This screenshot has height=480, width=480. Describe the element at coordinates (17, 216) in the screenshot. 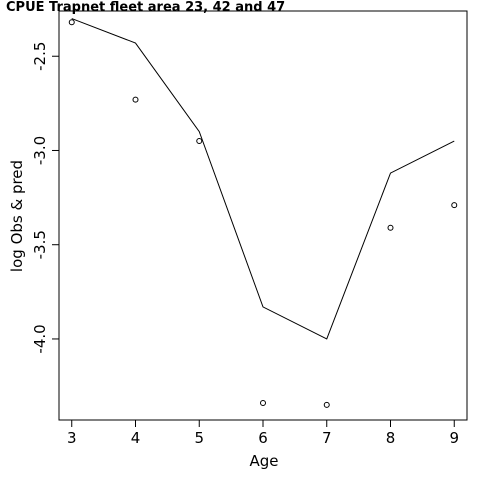

I see `y-axis-label: log Obs & pred` at that location.